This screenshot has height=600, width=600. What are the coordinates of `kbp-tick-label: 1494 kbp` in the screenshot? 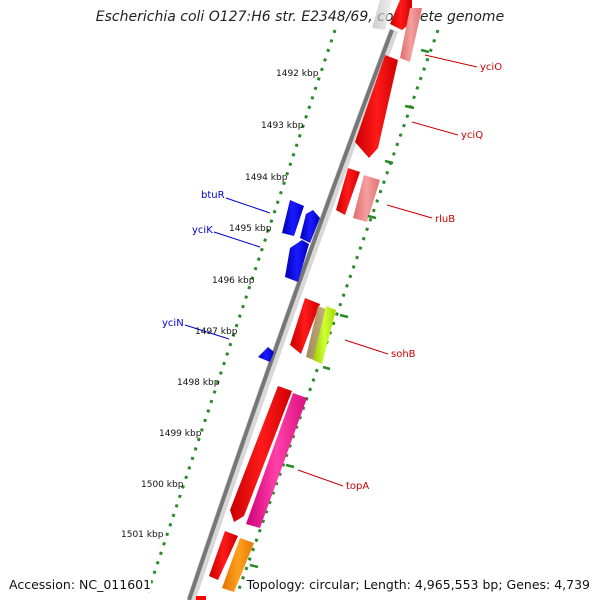 It's located at (266, 178).